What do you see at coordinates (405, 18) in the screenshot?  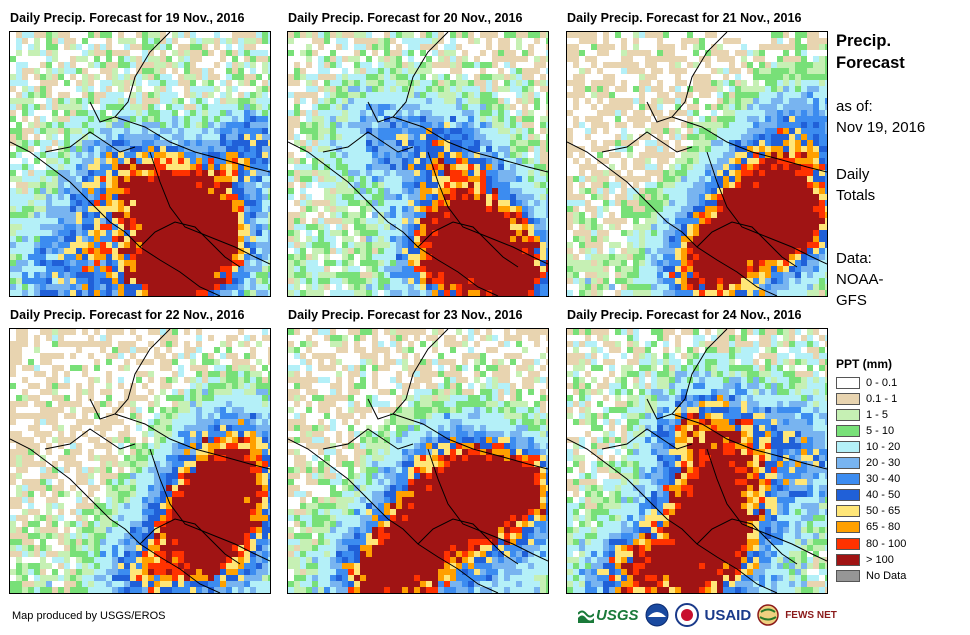 I see `panel-title-2: Daily Precip. Forecast for 20 Nov., 2016` at bounding box center [405, 18].